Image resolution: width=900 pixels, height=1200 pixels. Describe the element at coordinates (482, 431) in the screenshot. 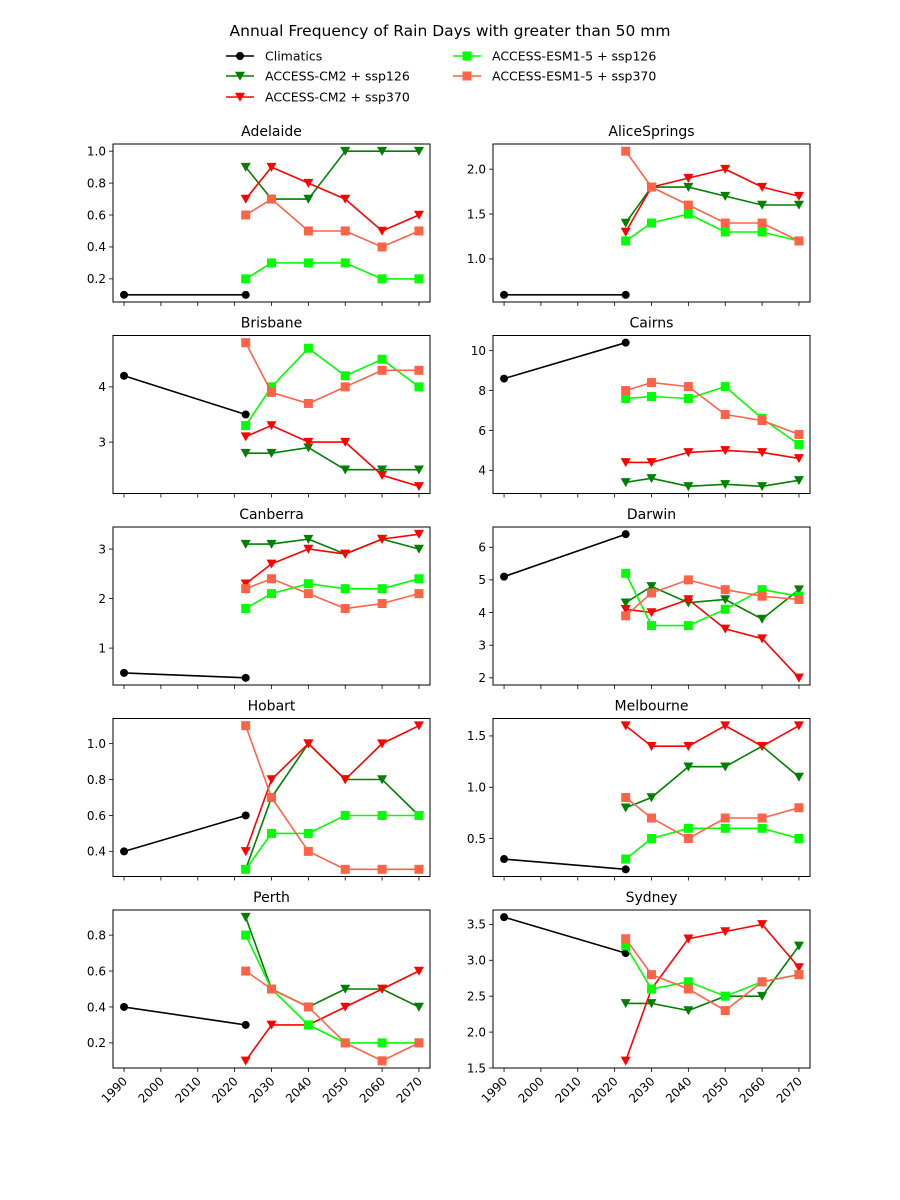

I see `y-tick-label: 6` at that location.